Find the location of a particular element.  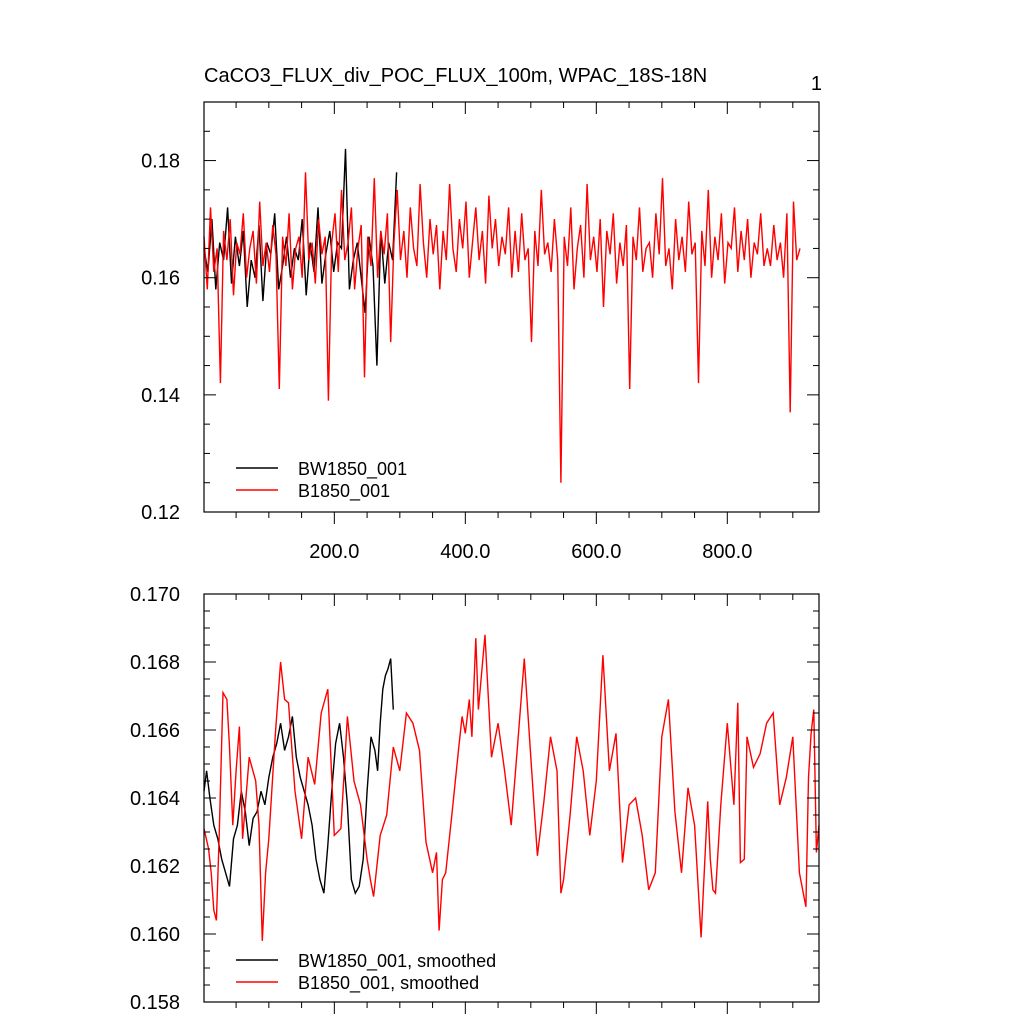

y-tick-label: 0.14 is located at coordinates (160, 396).